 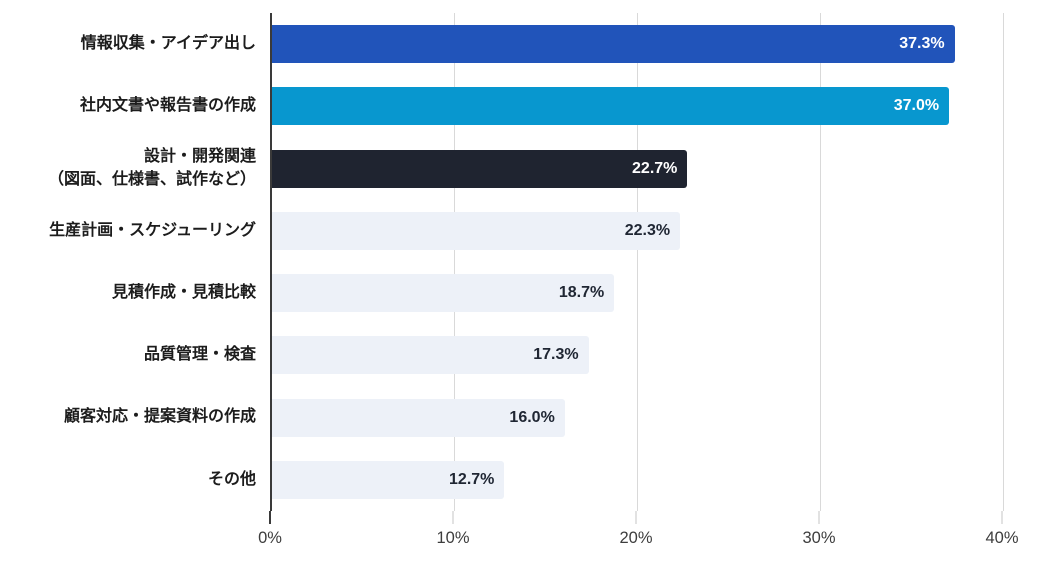 What do you see at coordinates (647, 230) in the screenshot?
I see `value-label: 22.3%` at bounding box center [647, 230].